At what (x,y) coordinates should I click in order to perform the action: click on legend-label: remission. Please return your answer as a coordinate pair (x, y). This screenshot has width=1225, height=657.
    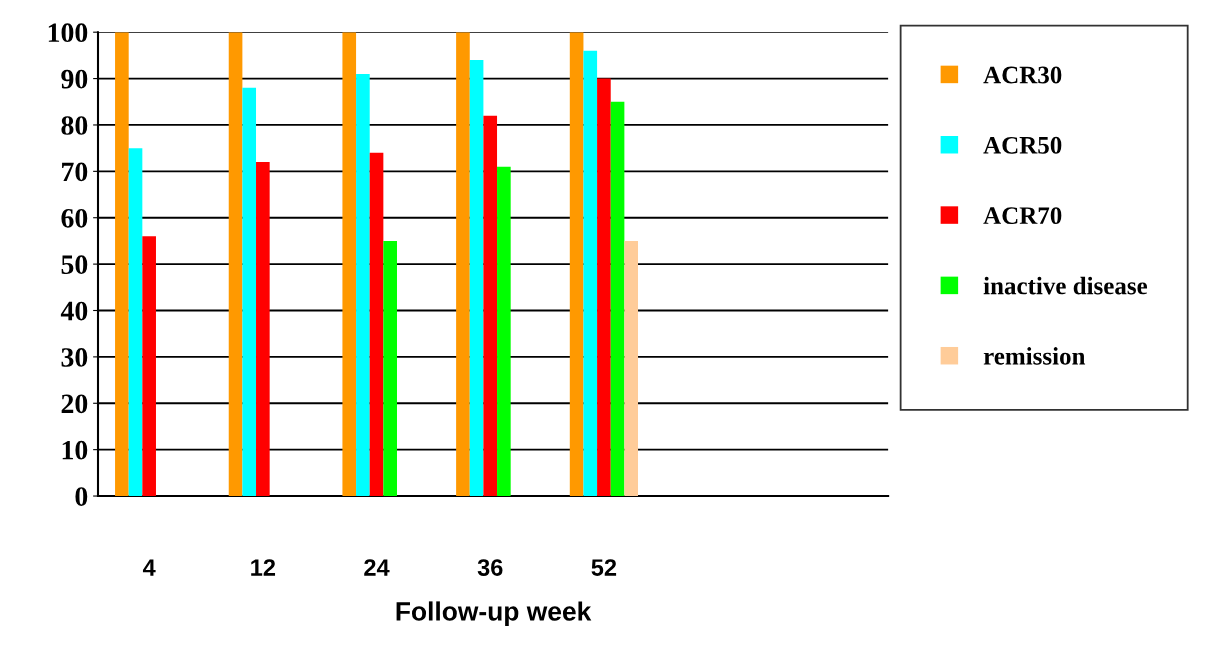
    Looking at the image, I should click on (1034, 356).